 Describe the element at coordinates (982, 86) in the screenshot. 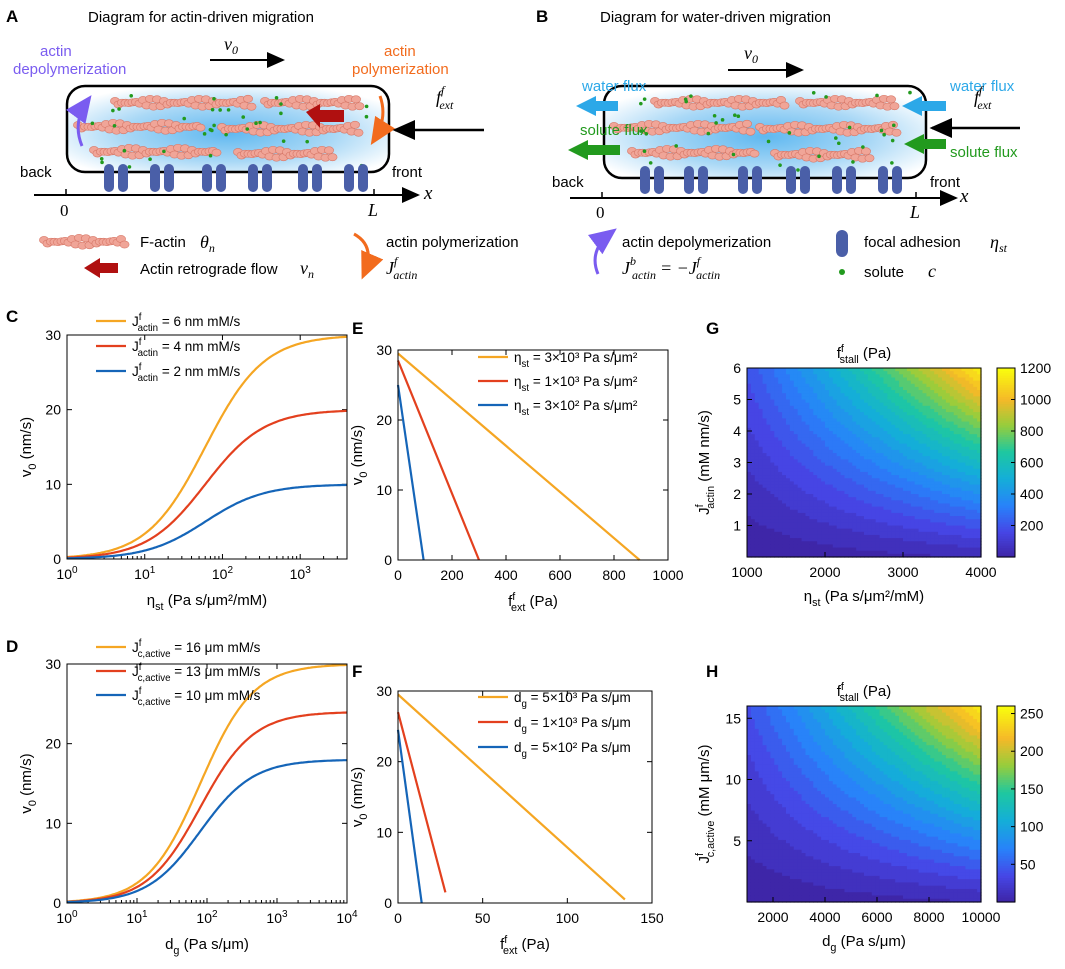

I see `water-flux-right-label: water flux` at that location.